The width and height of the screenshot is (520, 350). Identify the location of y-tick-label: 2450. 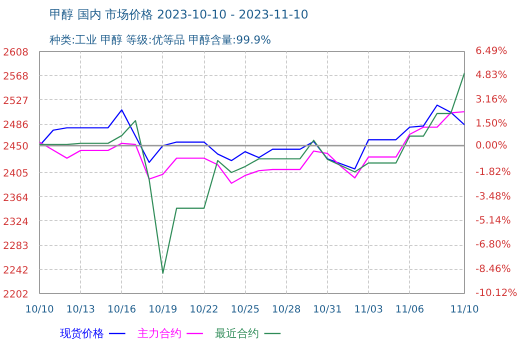
(16, 147).